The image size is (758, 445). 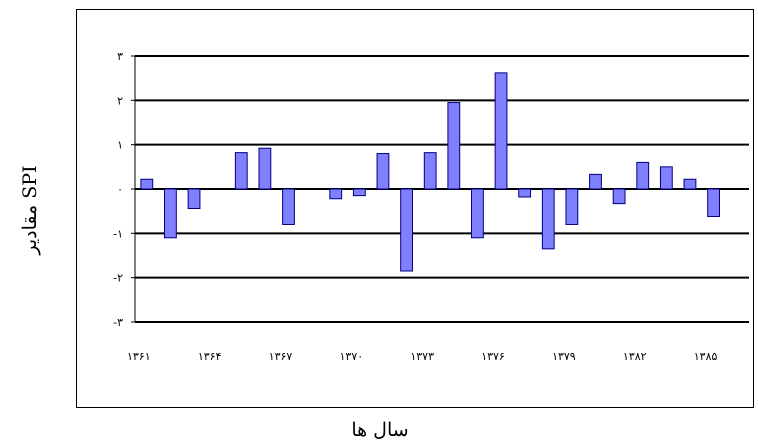 What do you see at coordinates (352, 356) in the screenshot?
I see `x-tick-label: ۱۳۷۰` at bounding box center [352, 356].